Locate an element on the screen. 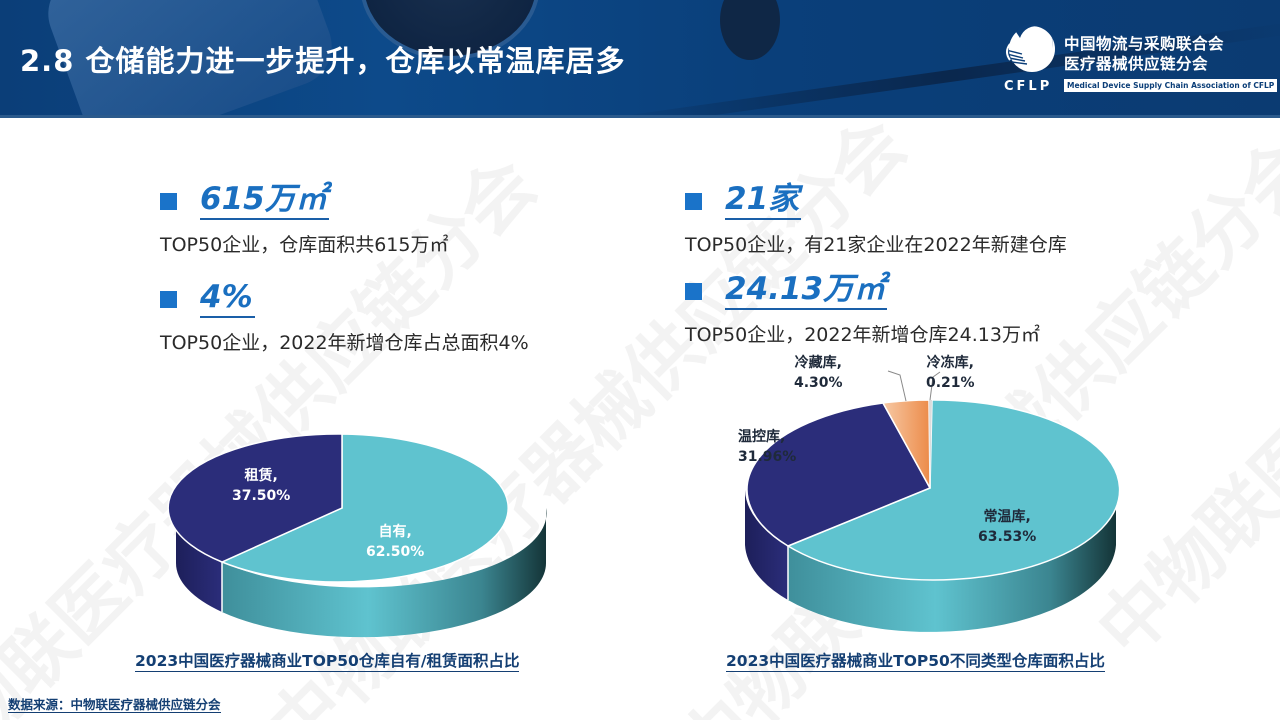 This screenshot has height=720, width=1280. stat-value: 21家 is located at coordinates (763, 200).